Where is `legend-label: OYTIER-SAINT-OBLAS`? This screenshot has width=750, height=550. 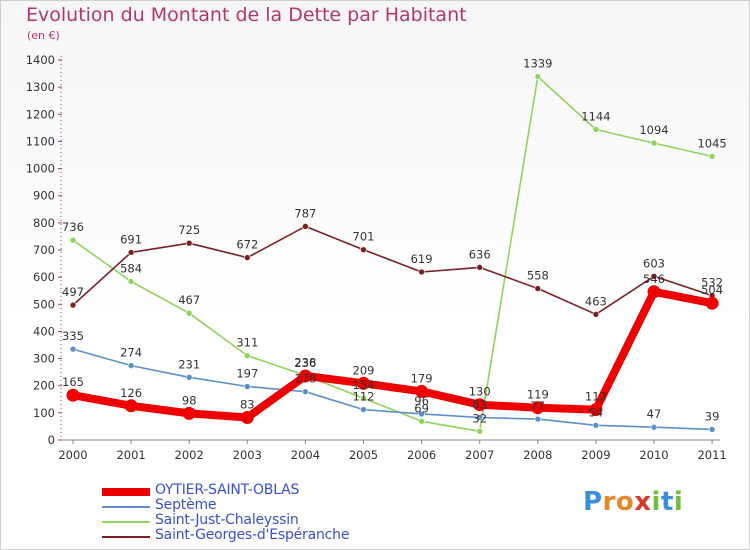
legend-label: OYTIER-SAINT-OBLAS is located at coordinates (227, 490).